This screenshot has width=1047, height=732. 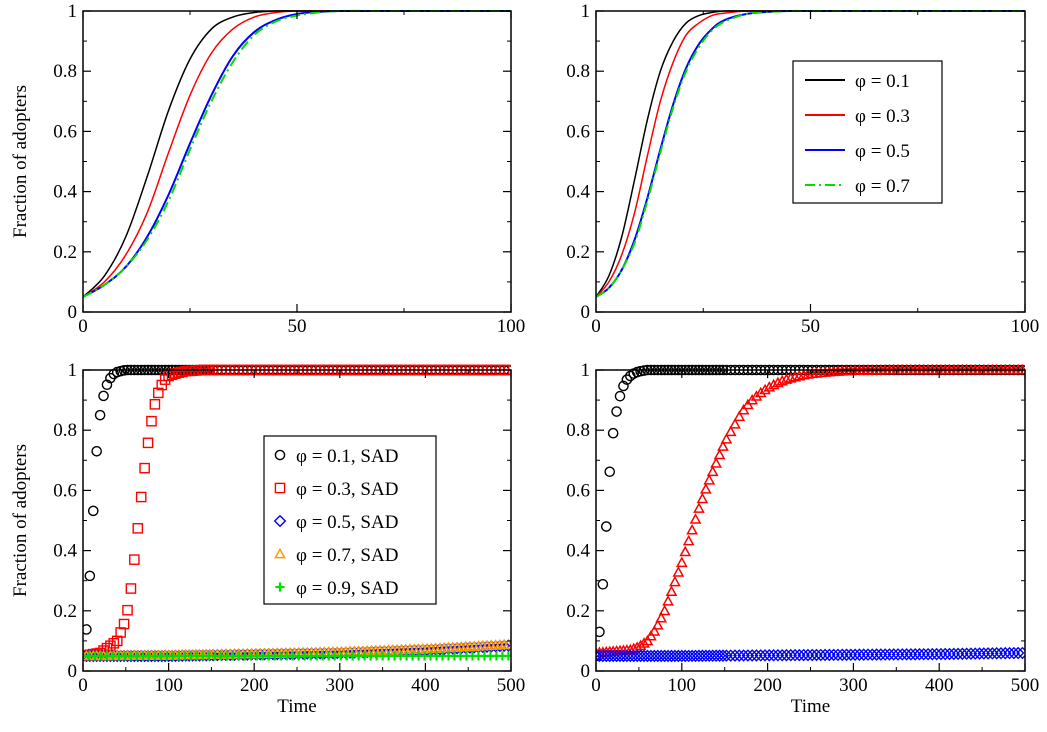 What do you see at coordinates (340, 685) in the screenshot?
I see `x-tick-label: 300` at bounding box center [340, 685].